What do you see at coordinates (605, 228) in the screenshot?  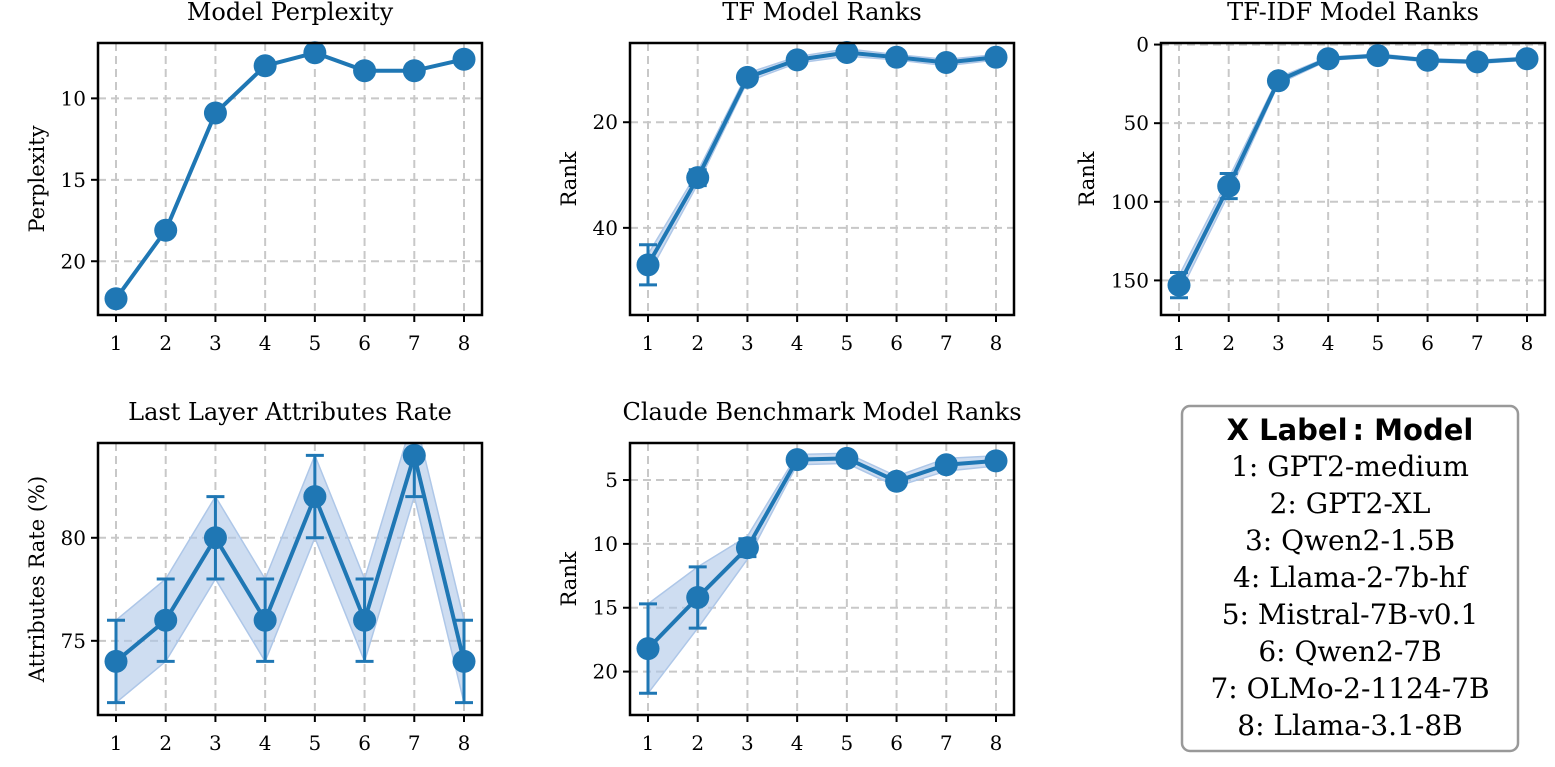 I see `y-tick-label: 40` at bounding box center [605, 228].